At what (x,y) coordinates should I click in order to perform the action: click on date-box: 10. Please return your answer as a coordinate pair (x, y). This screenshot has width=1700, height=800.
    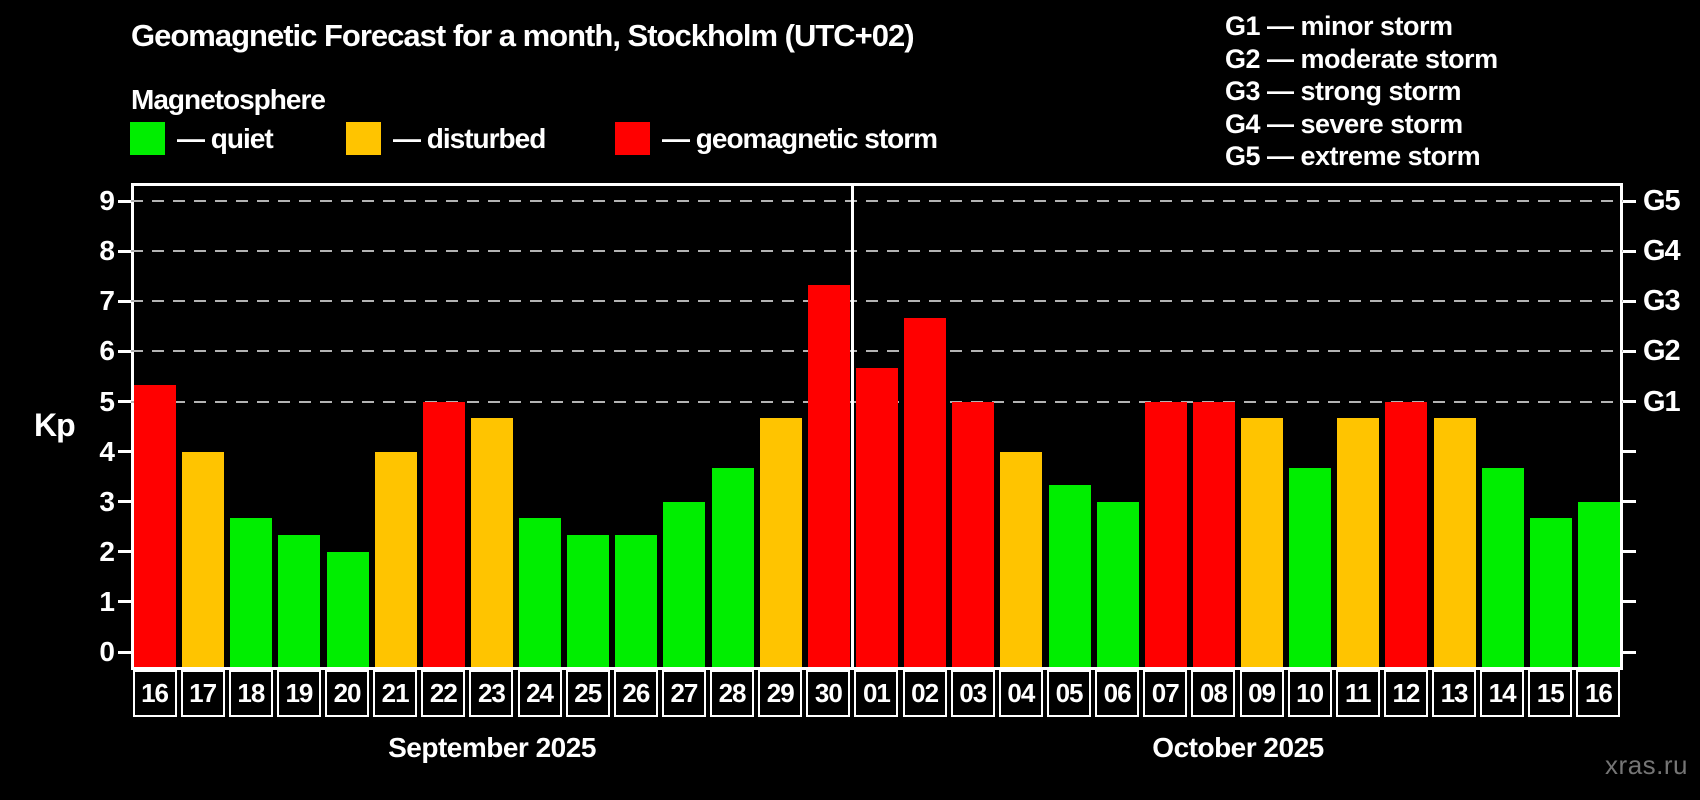
    Looking at the image, I should click on (1309, 693).